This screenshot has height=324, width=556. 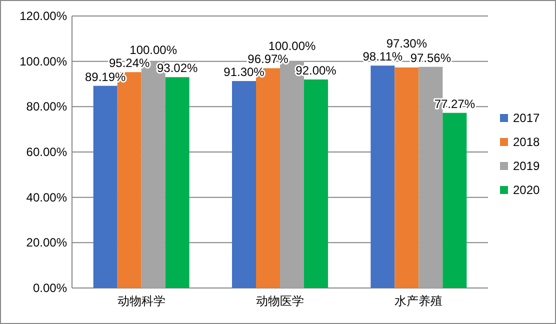 I want to click on data-label: 96.97%, so click(x=268, y=59).